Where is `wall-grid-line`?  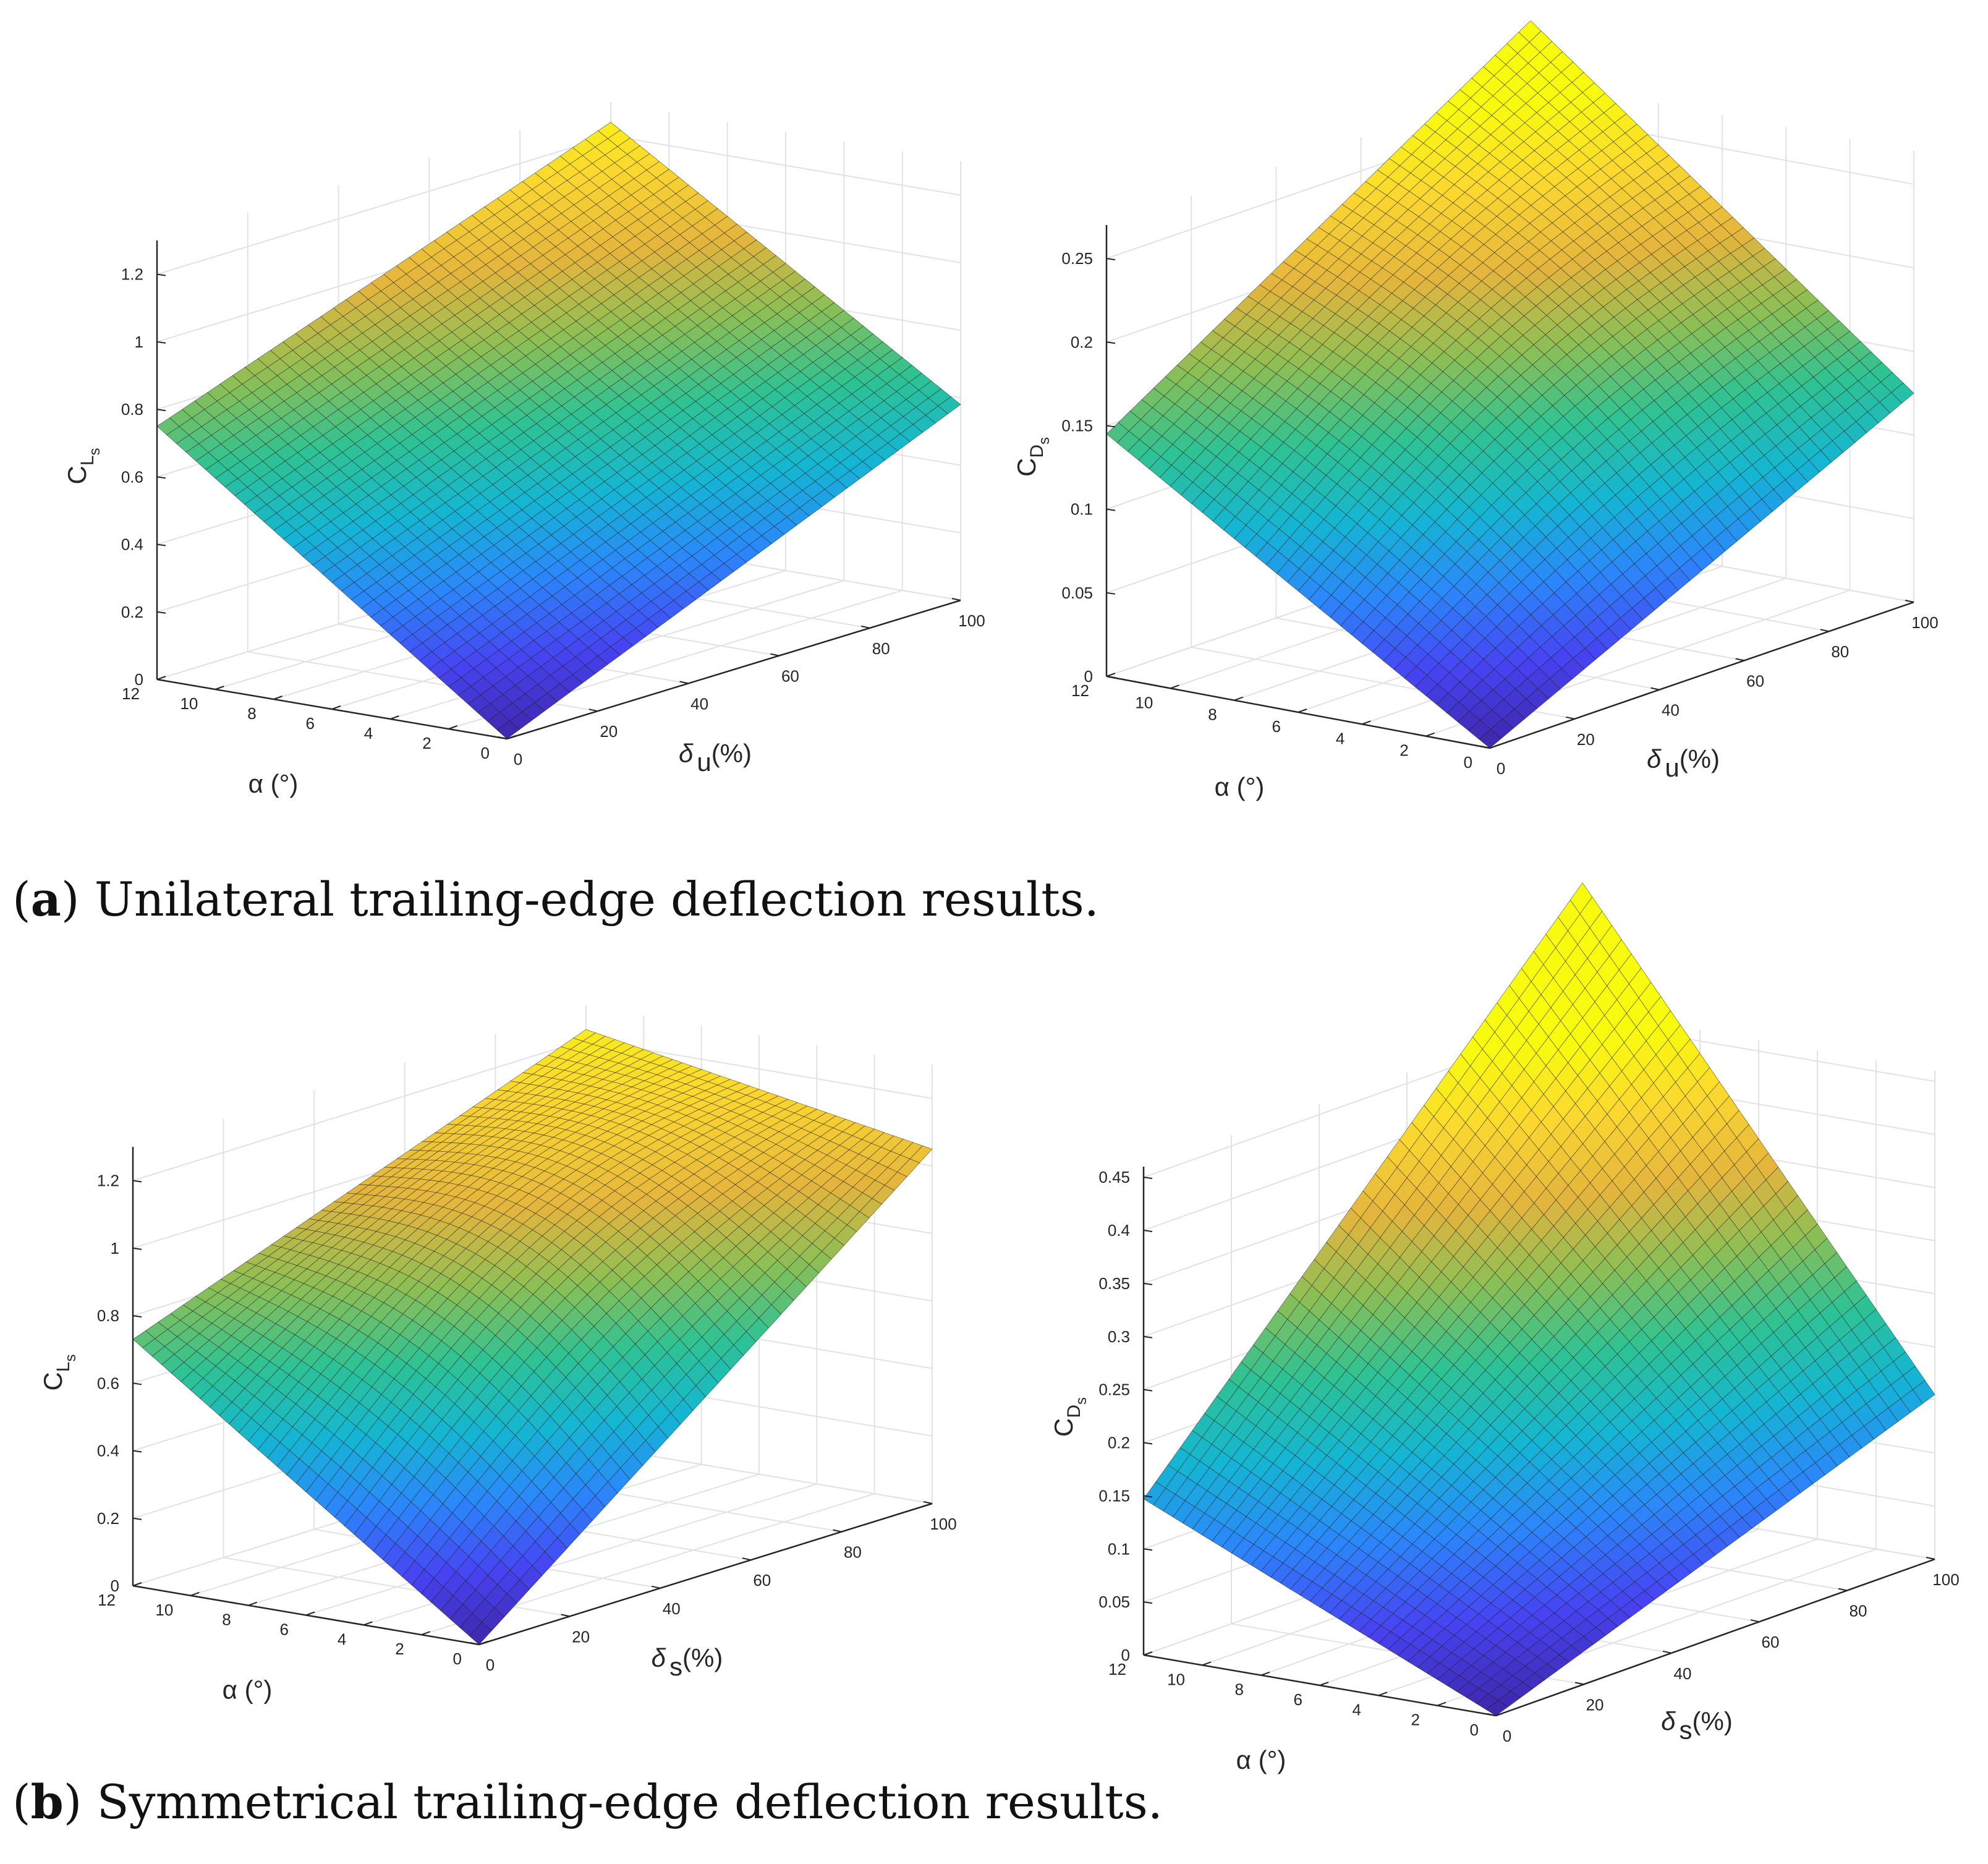 wall-grid-line is located at coordinates (383, 205).